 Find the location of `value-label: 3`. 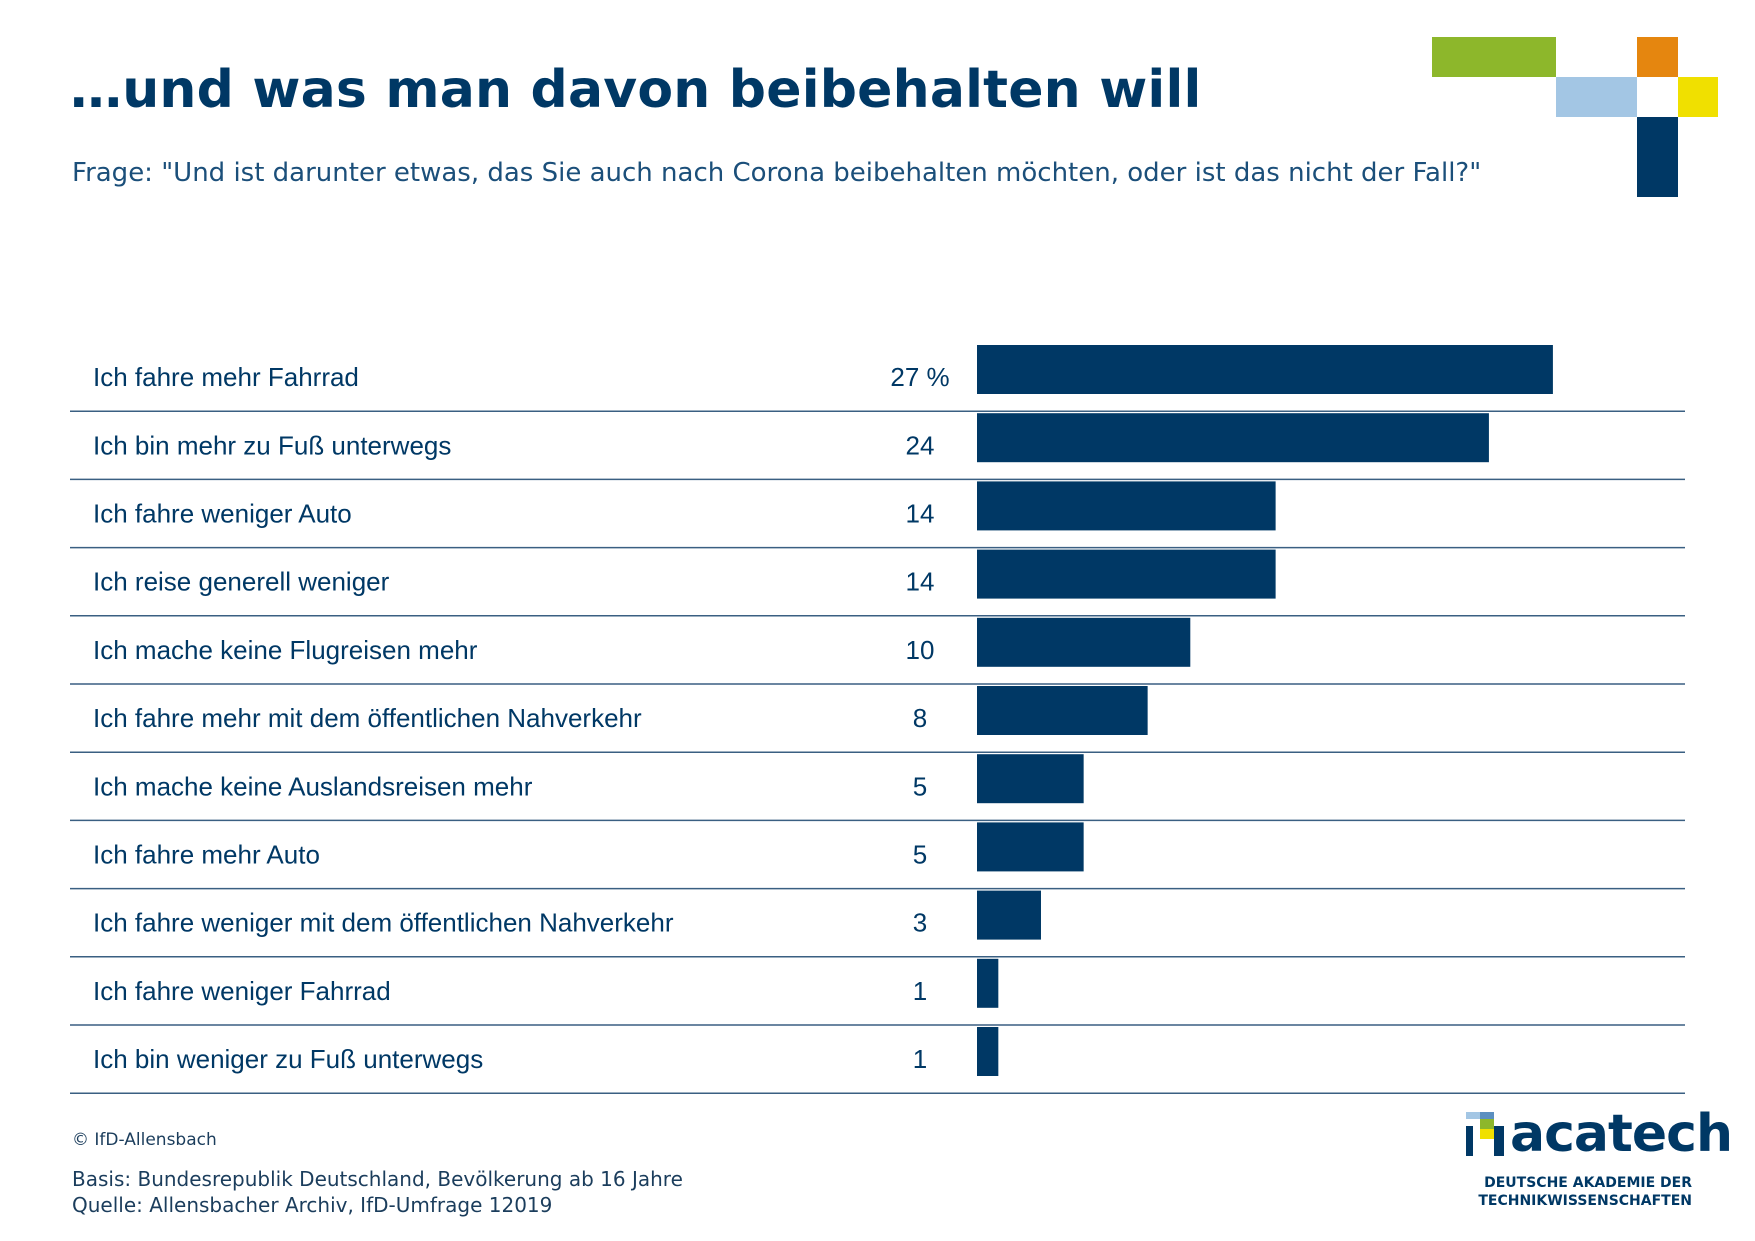

value-label: 3 is located at coordinates (920, 923).